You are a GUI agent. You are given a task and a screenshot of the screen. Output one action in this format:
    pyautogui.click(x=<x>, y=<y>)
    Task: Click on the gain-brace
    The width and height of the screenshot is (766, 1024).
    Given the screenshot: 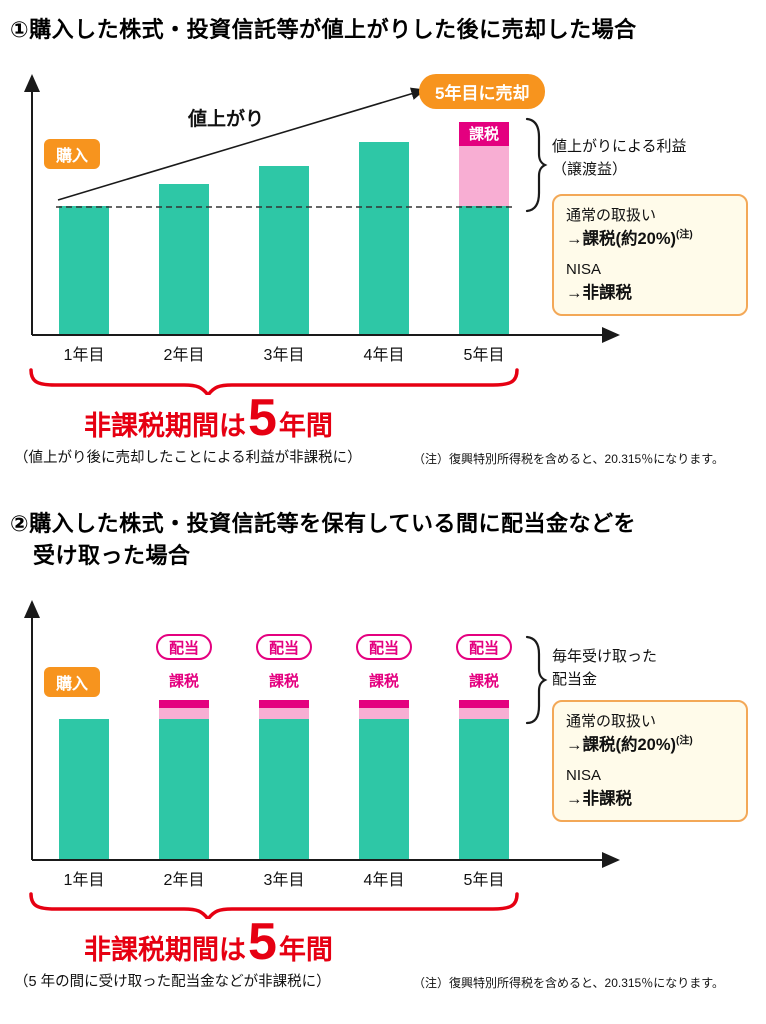 What is the action you would take?
    pyautogui.click(x=536, y=165)
    